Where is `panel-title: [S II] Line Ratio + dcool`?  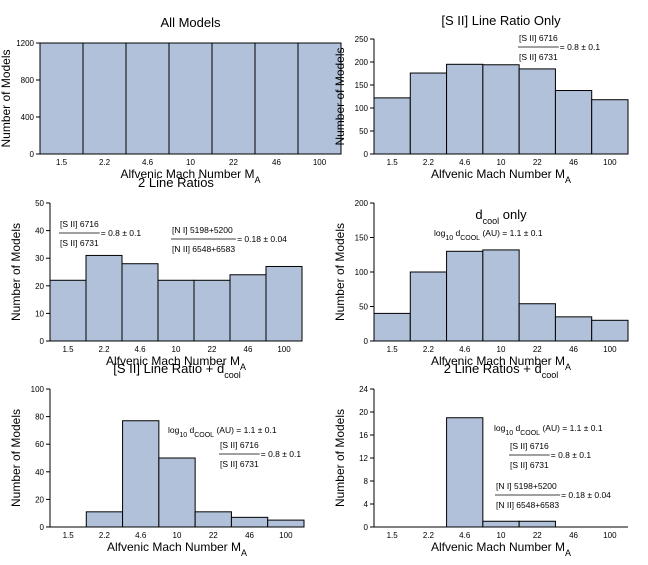 panel-title: [S II] Line Ratio + dcool is located at coordinates (176, 370).